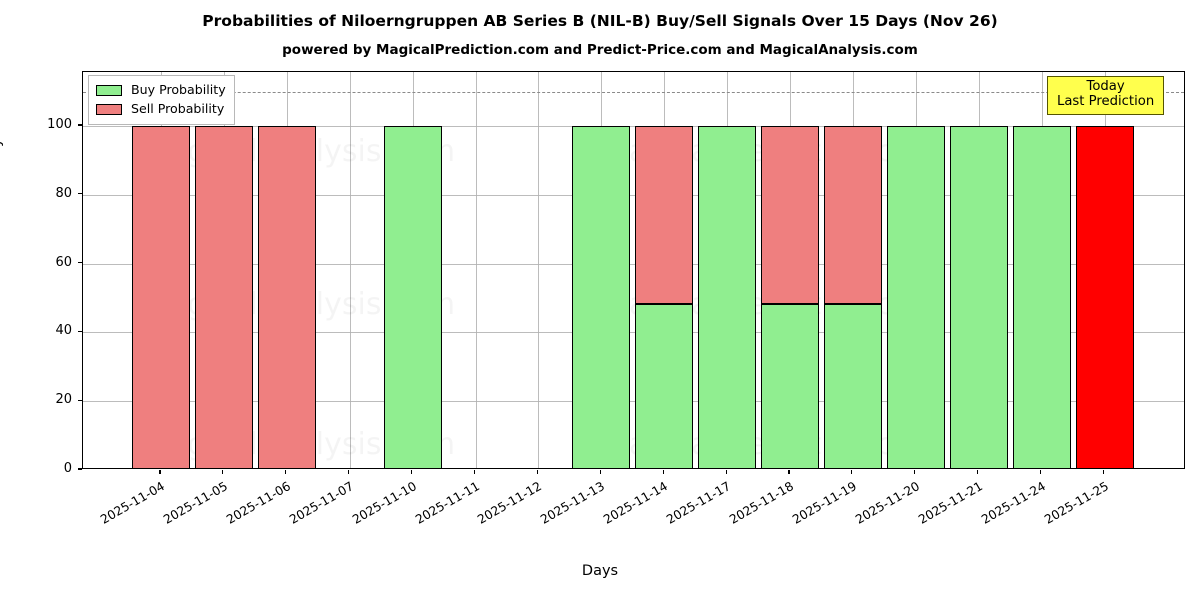 This screenshot has height=600, width=1200. I want to click on legend-swatch-buy-icon, so click(109, 90).